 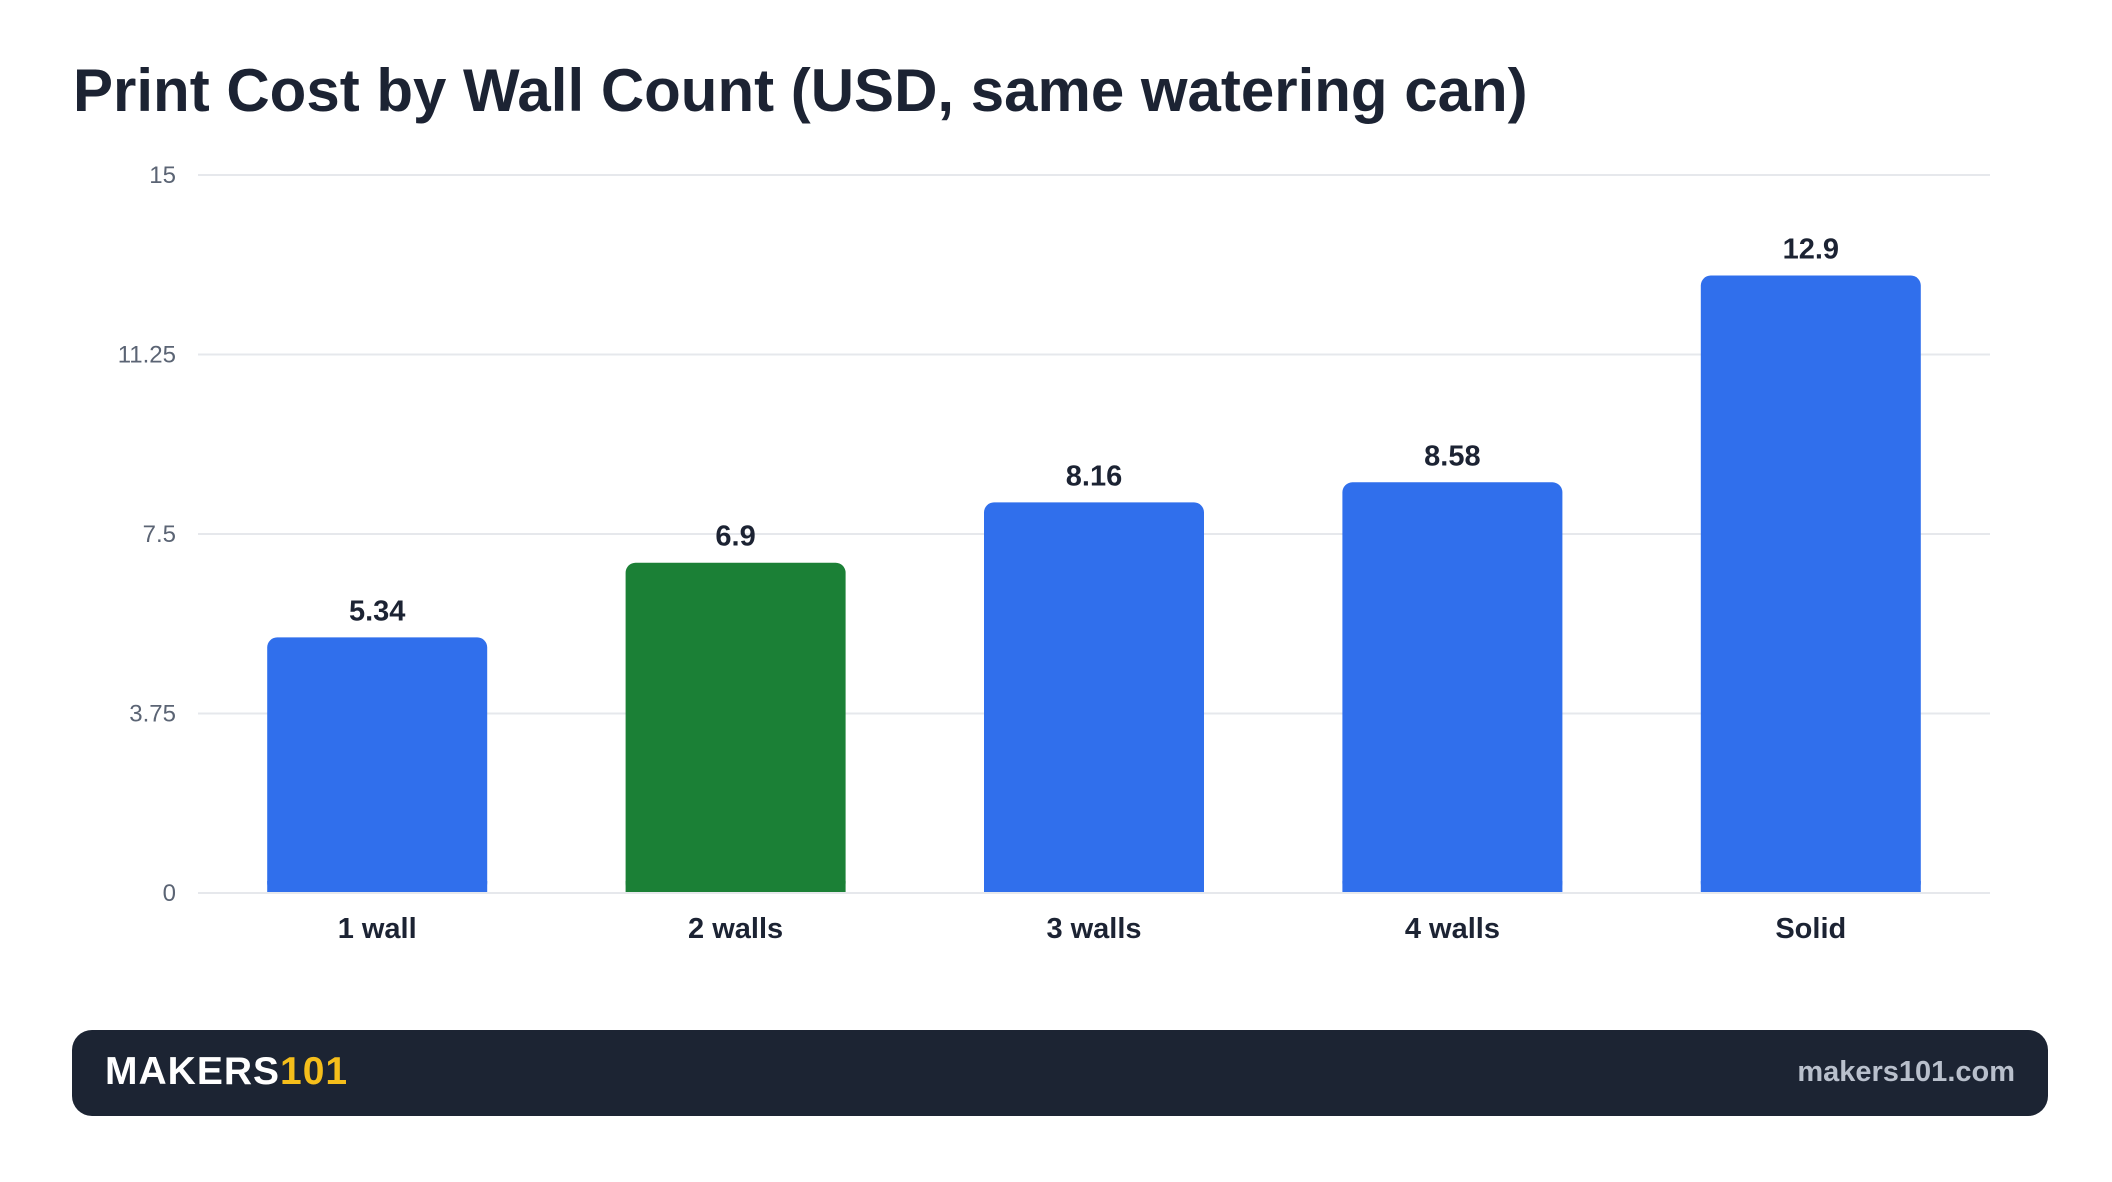 What do you see at coordinates (735, 537) in the screenshot?
I see `bar-value-label: 6.9` at bounding box center [735, 537].